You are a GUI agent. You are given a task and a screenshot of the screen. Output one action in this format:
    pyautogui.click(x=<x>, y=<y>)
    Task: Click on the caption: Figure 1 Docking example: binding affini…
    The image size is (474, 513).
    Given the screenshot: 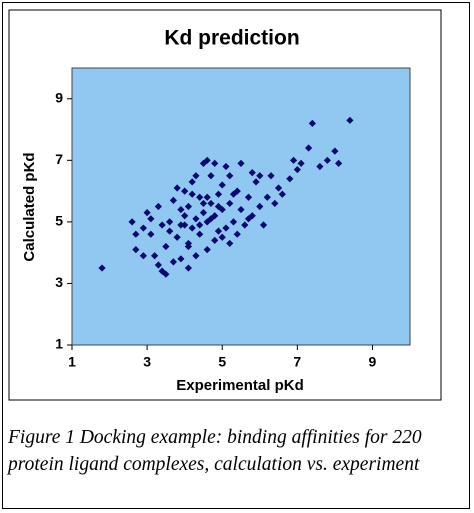 What is the action you would take?
    pyautogui.click(x=215, y=451)
    